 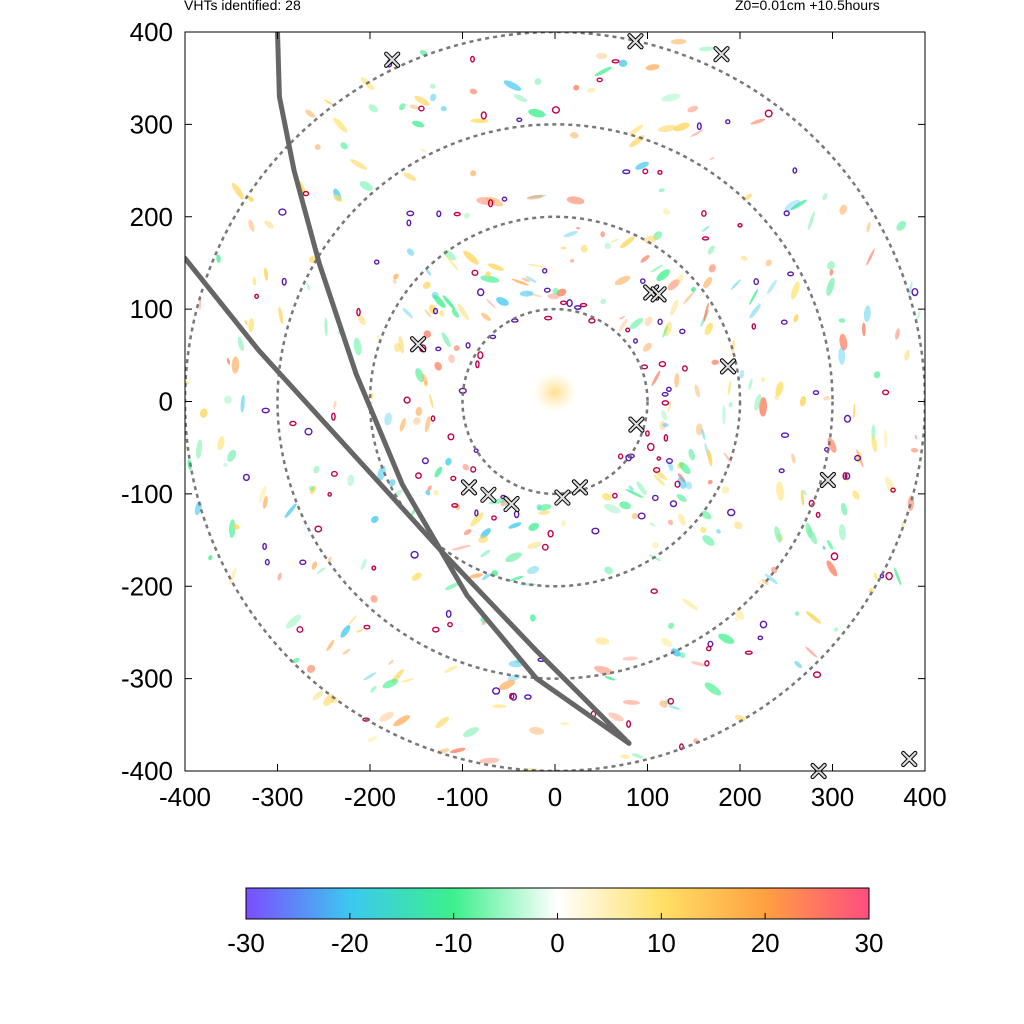 I want to click on x-tick-label: -200, so click(x=370, y=797).